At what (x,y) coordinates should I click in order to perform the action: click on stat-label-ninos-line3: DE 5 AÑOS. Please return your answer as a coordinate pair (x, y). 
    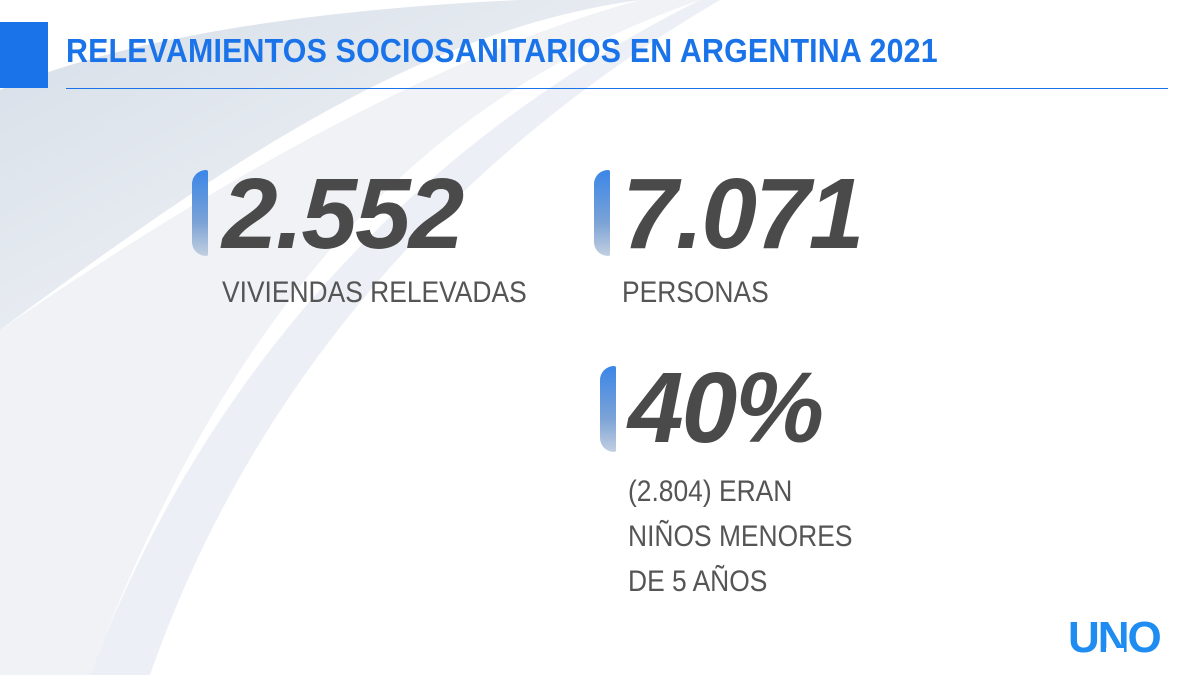
    Looking at the image, I should click on (698, 581).